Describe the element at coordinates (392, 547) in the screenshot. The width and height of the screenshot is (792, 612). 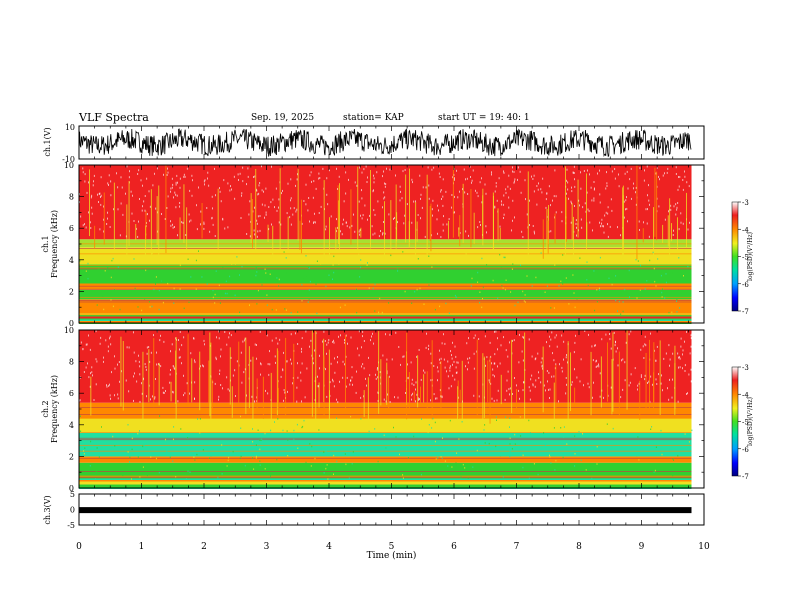
I see `x-tick-label: 5` at that location.